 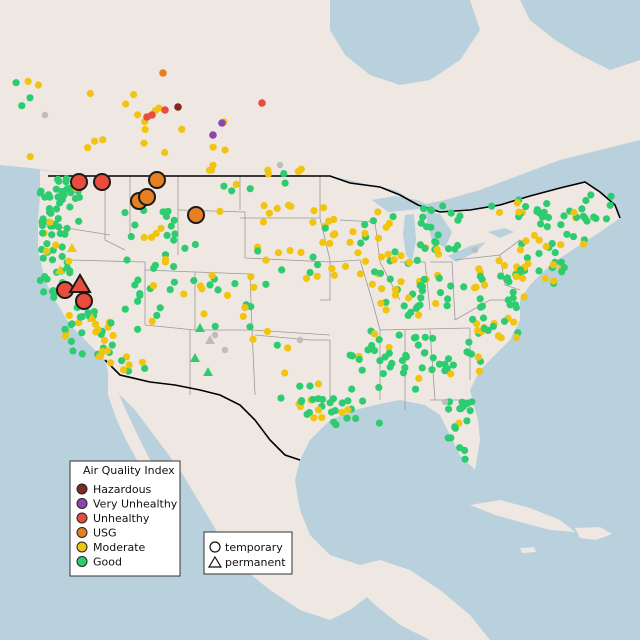 I want to click on legend-label: Moderate, so click(x=119, y=547).